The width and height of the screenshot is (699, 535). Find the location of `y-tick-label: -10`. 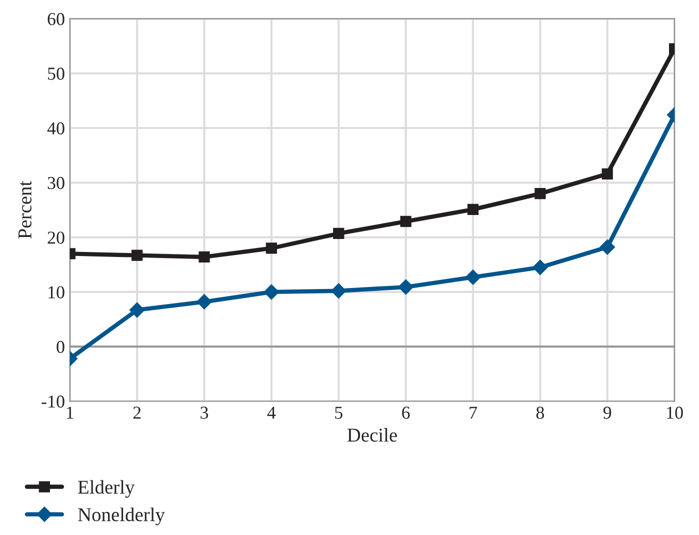

y-tick-label: -10 is located at coordinates (53, 402).